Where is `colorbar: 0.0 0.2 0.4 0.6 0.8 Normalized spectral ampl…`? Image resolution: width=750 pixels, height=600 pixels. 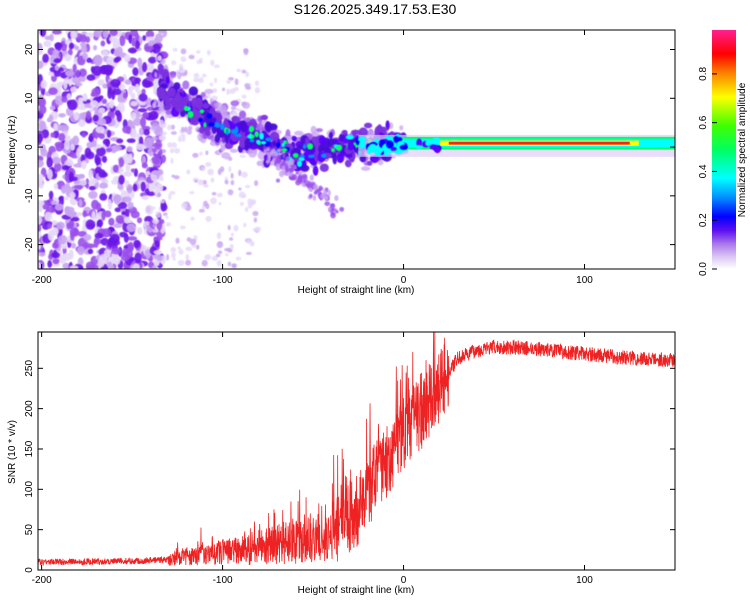 colorbar: 0.0 0.2 0.4 0.6 0.8 Normalized spectral ampl… is located at coordinates (723, 153).